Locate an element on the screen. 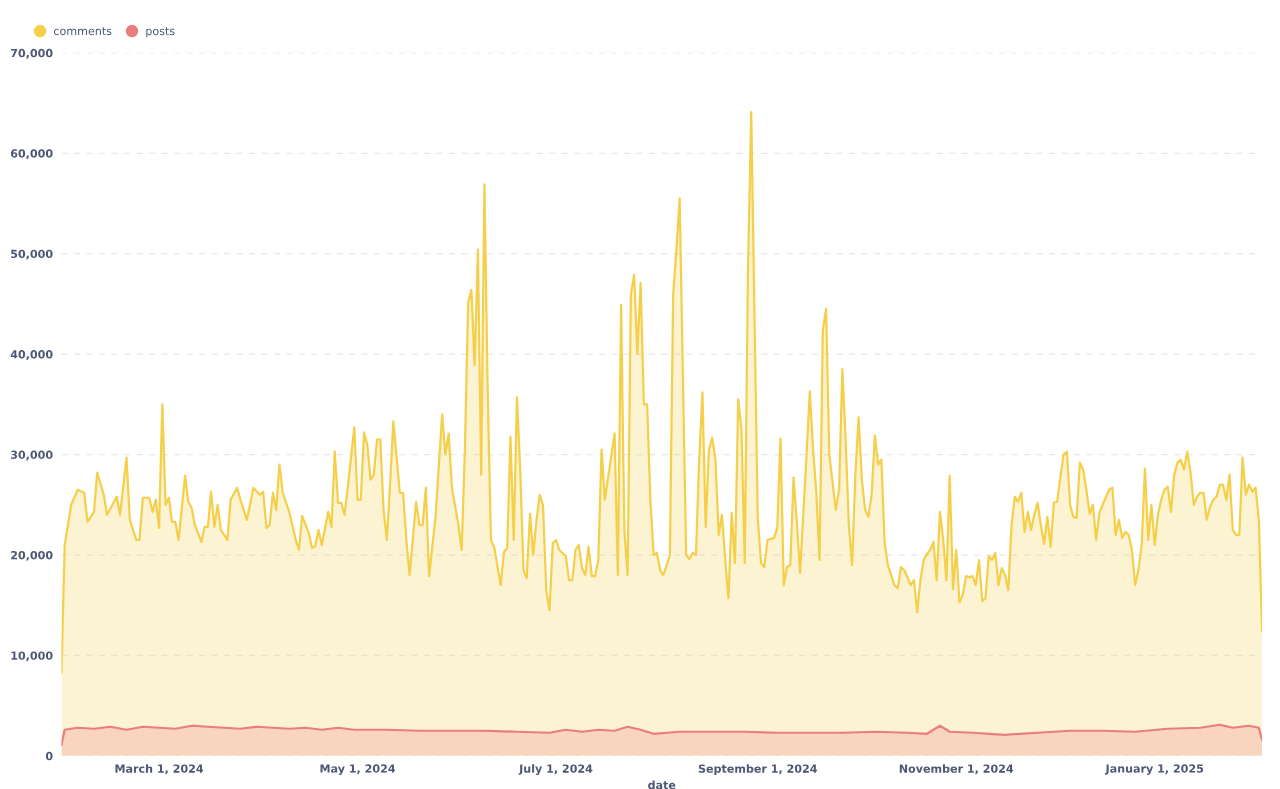 The image size is (1280, 789). y-tick-label: 60,000 is located at coordinates (31, 154).